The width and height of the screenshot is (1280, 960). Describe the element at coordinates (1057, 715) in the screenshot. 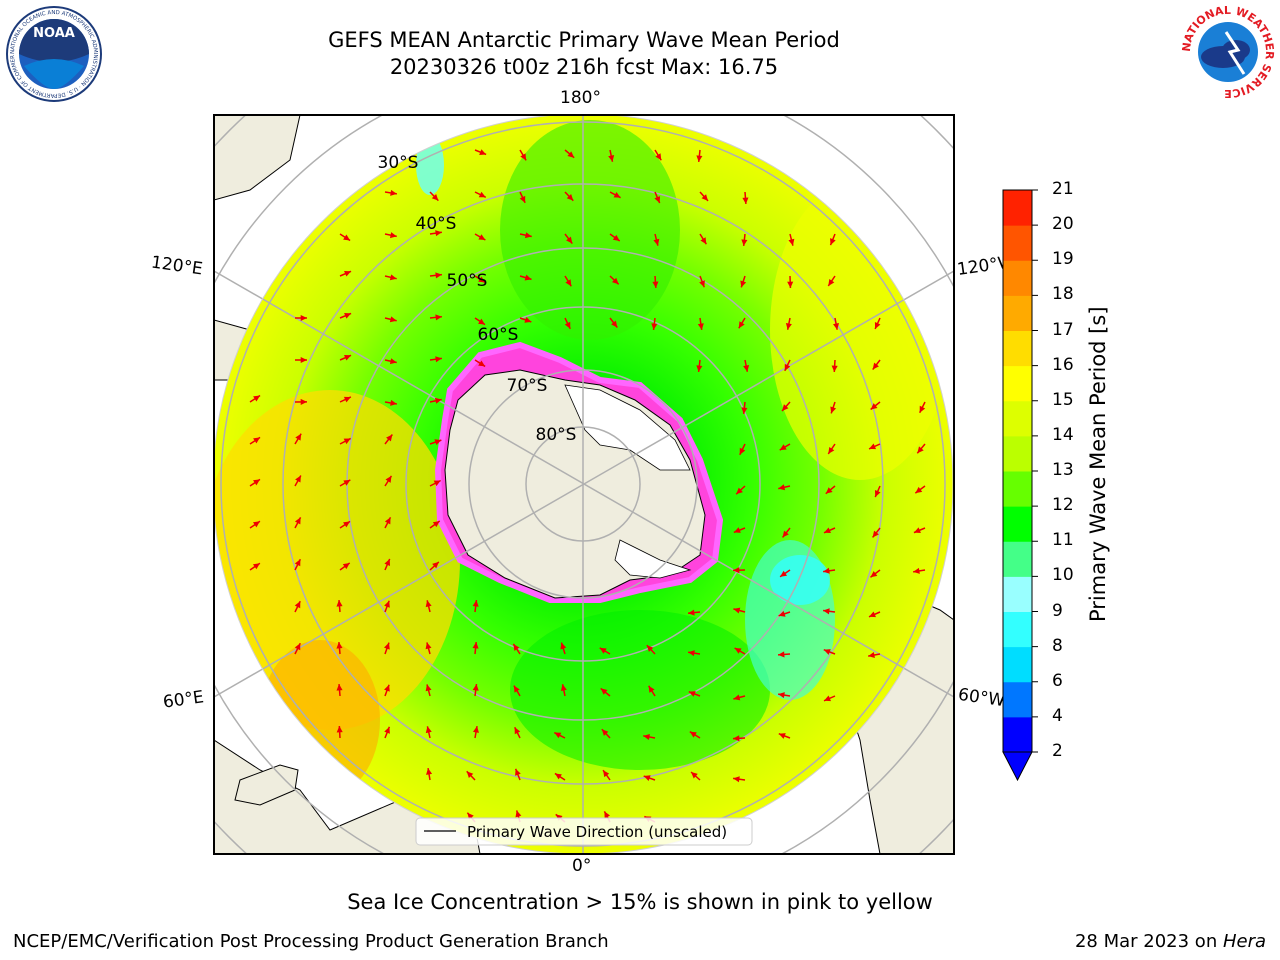

I see `colorbar-tick-label: 4` at that location.